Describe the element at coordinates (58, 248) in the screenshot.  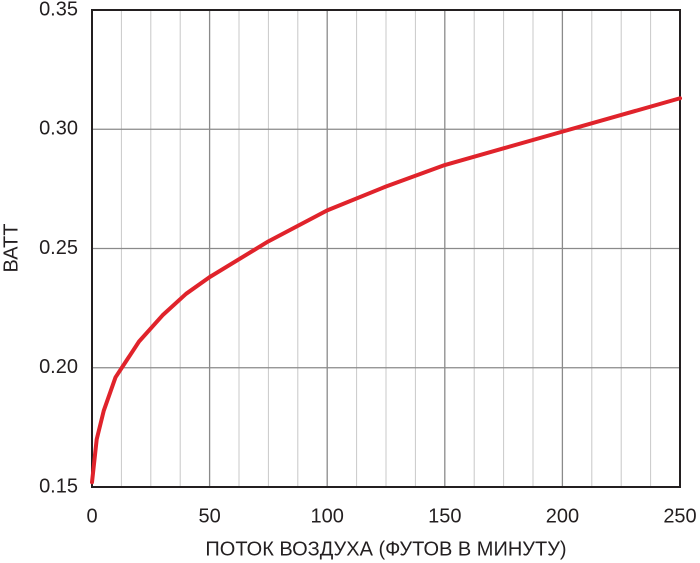
I see `y-tick-label: 0.25` at that location.